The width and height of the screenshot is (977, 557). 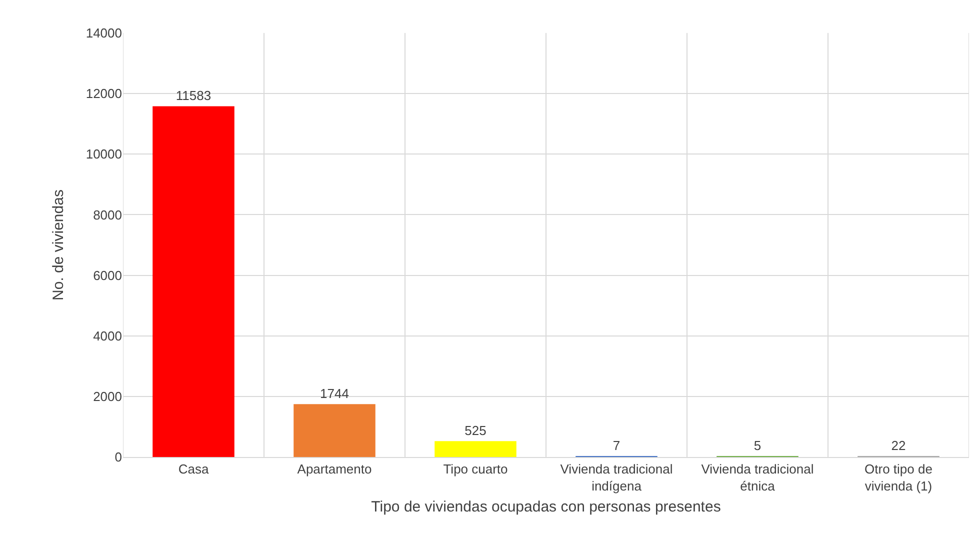 I want to click on y-tick-label: 8000, so click(x=107, y=214).